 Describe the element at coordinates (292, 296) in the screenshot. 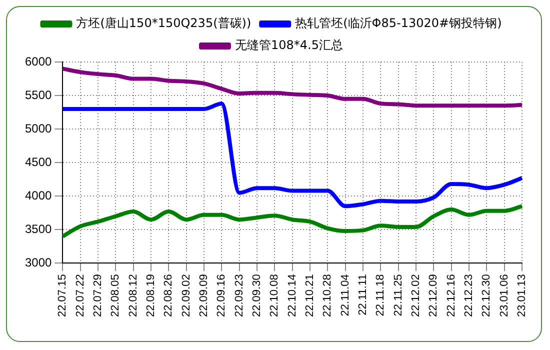

I see `x-tick-label: 22.10.14` at that location.